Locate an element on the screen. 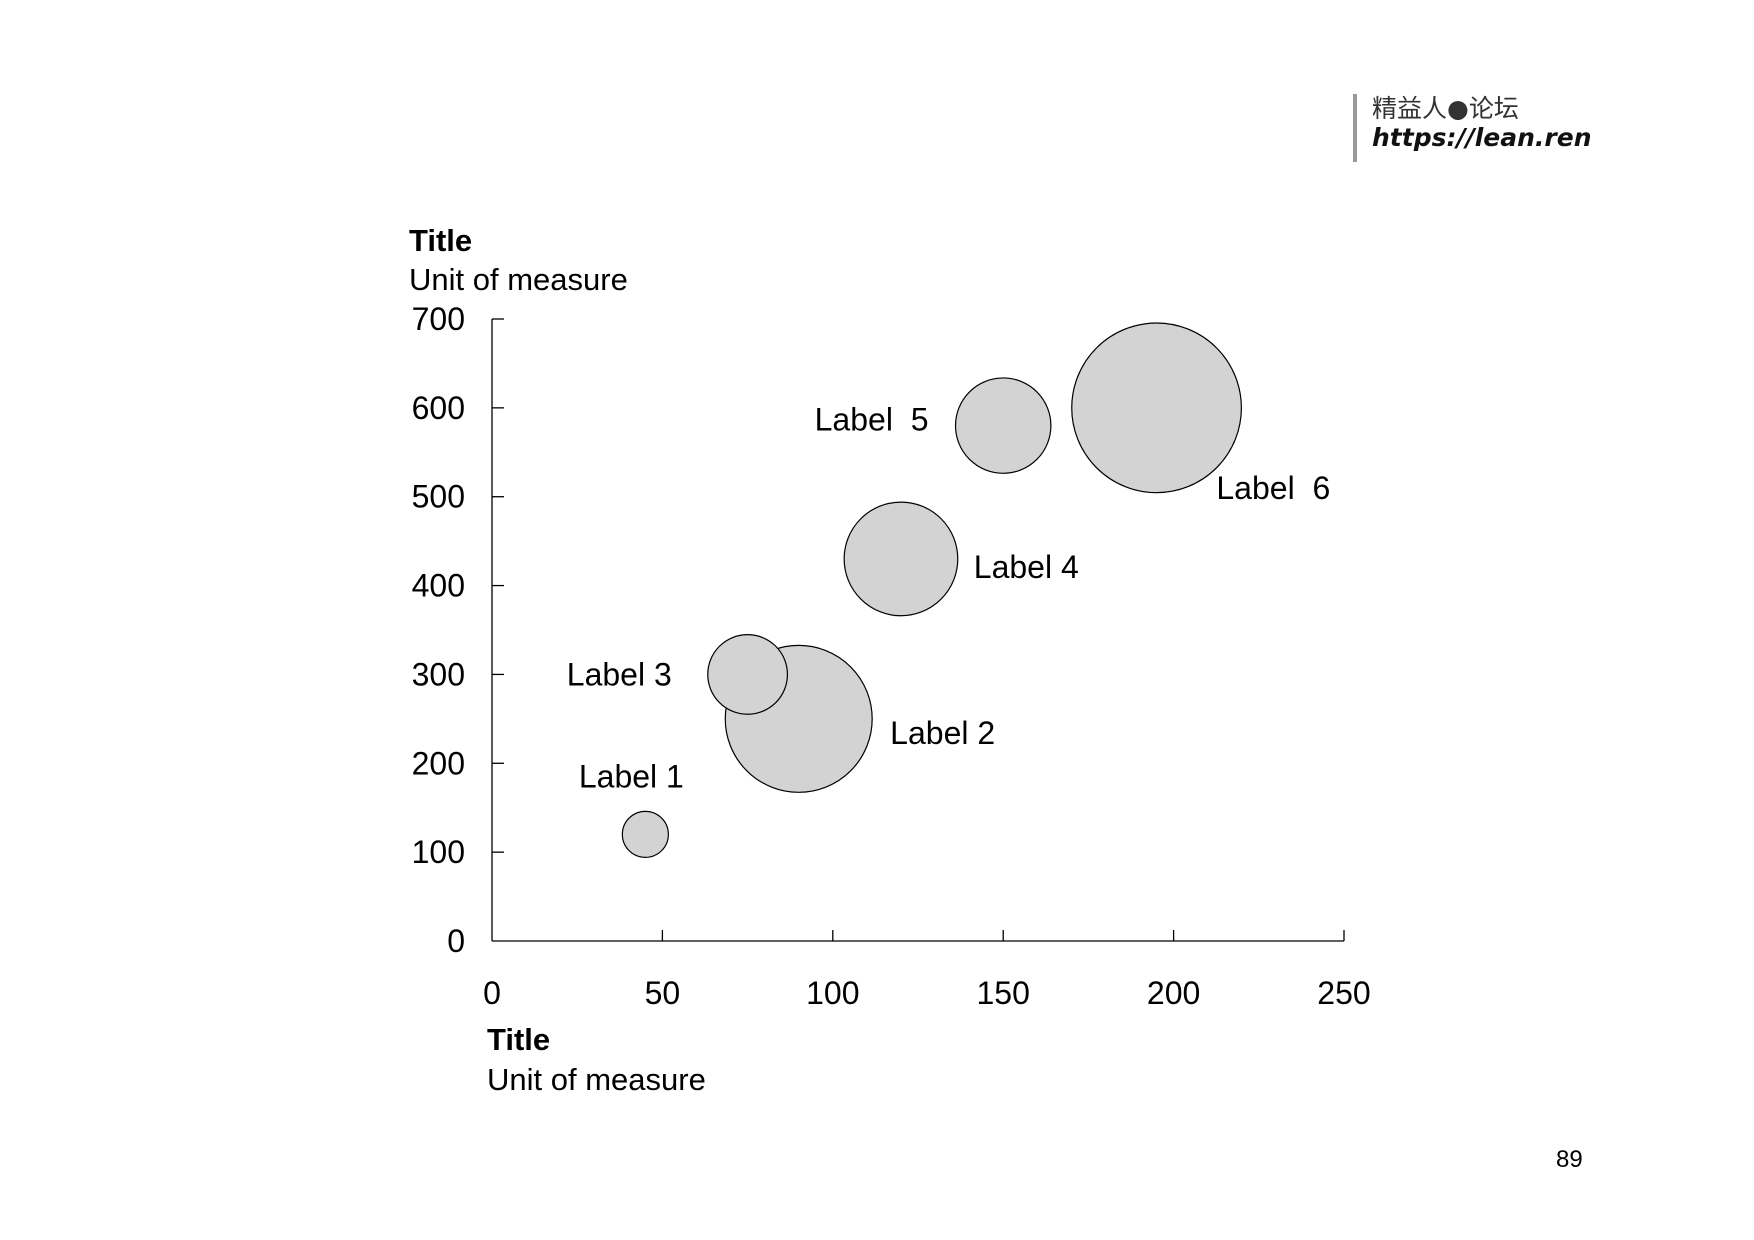  bubble-label: Label 5 is located at coordinates (872, 420).